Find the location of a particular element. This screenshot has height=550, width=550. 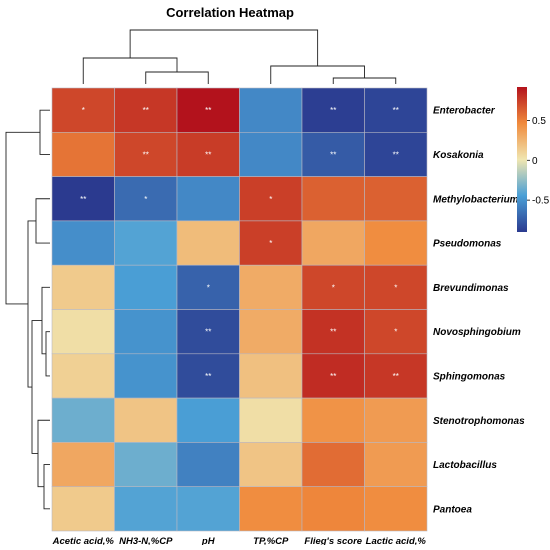

row-label: Kosakonia is located at coordinates (458, 155).